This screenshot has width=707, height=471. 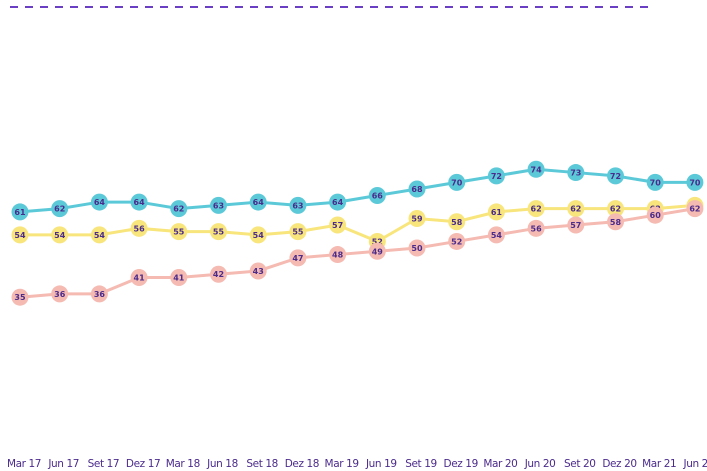 I want to click on x-tick-label: Dez 19, so click(x=461, y=464).